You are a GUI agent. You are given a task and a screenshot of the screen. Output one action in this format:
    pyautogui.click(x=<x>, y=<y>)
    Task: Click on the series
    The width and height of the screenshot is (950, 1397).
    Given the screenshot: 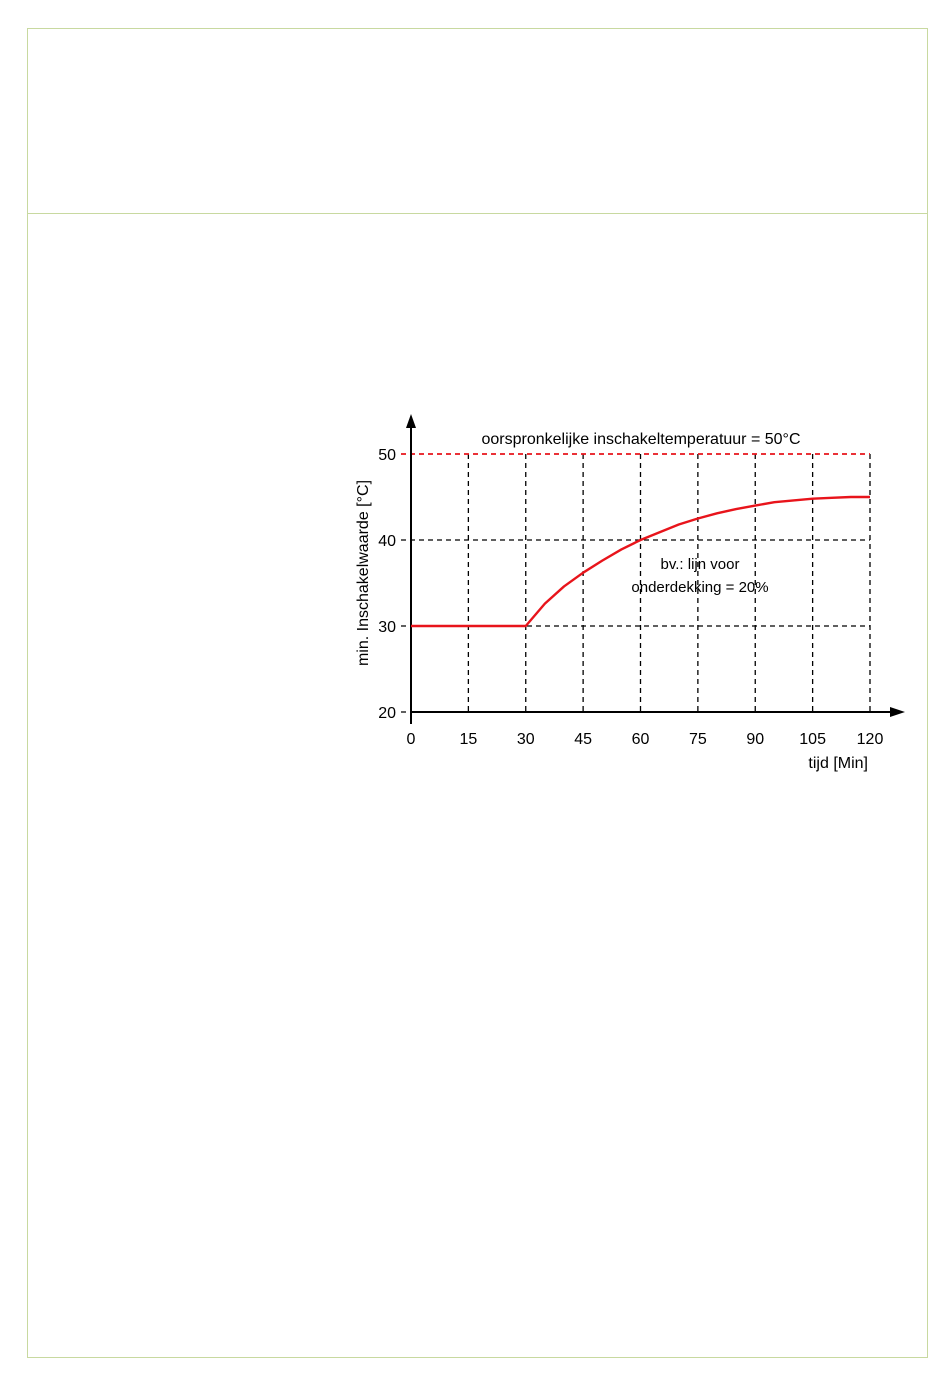 What is the action you would take?
    pyautogui.click(x=640, y=561)
    